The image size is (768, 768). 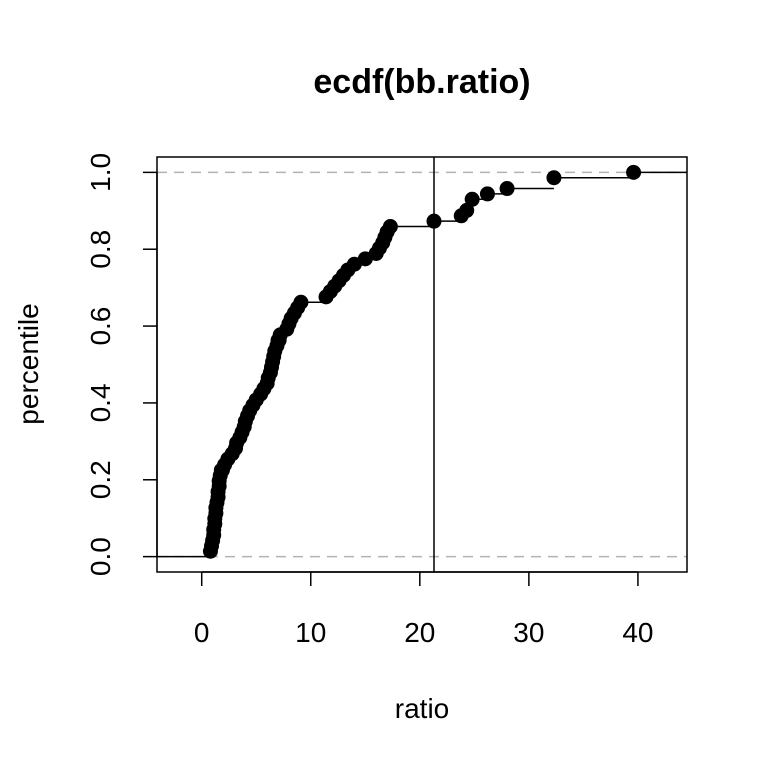 What do you see at coordinates (100, 249) in the screenshot?
I see `y-tick-label: 0.8` at bounding box center [100, 249].